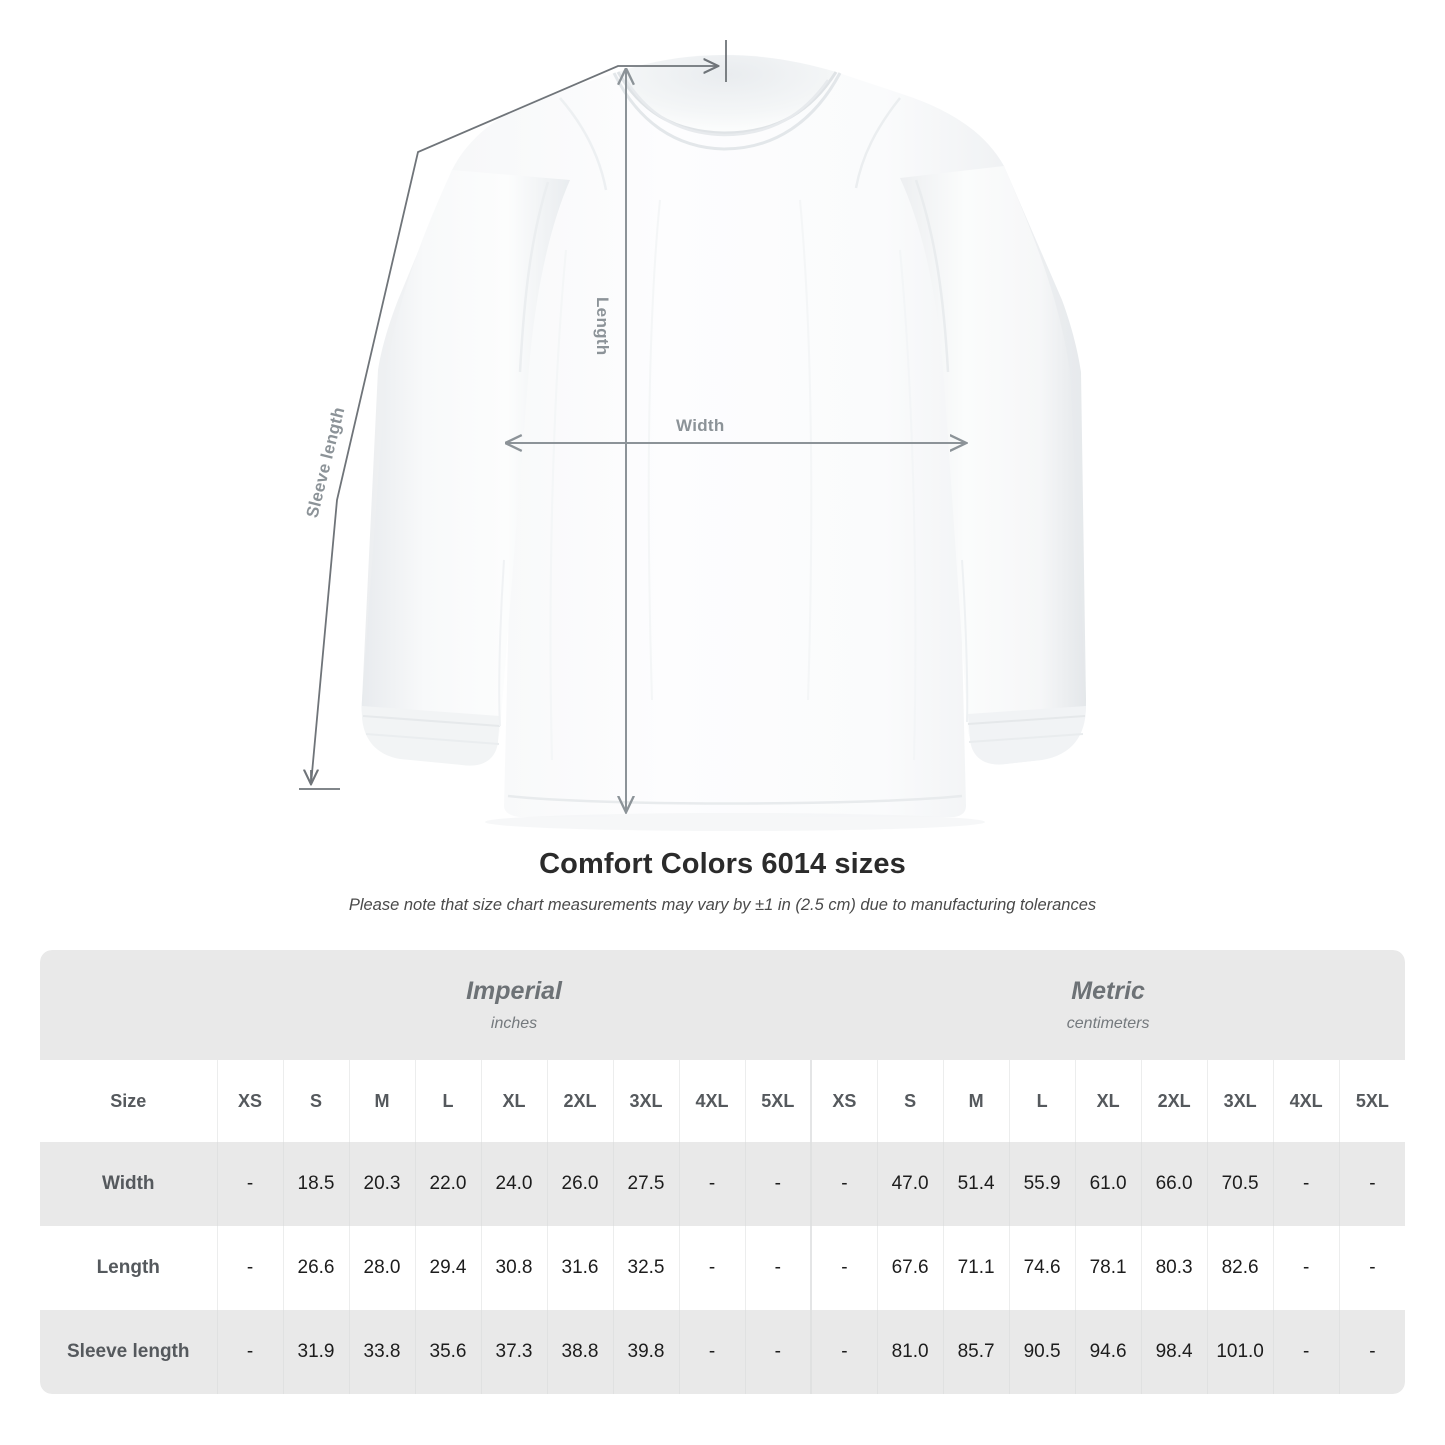 Image resolution: width=1445 pixels, height=1445 pixels. Describe the element at coordinates (1108, 1352) in the screenshot. I see `cell-sleeve-length-metric-xl: 94.6` at that location.